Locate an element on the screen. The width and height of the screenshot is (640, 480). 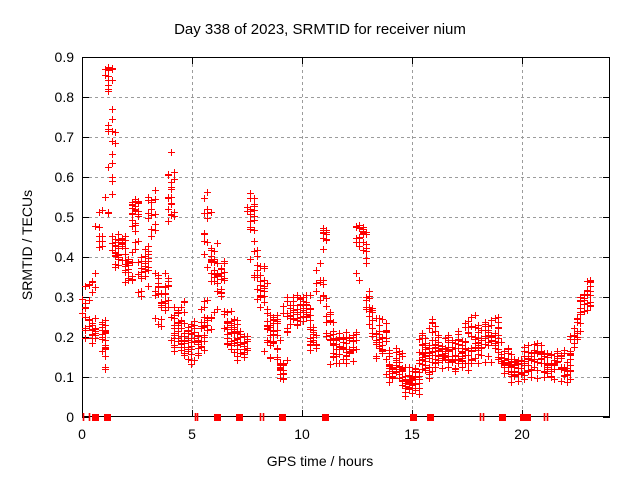
y-tick-label: 0.7 is located at coordinates (65, 137).